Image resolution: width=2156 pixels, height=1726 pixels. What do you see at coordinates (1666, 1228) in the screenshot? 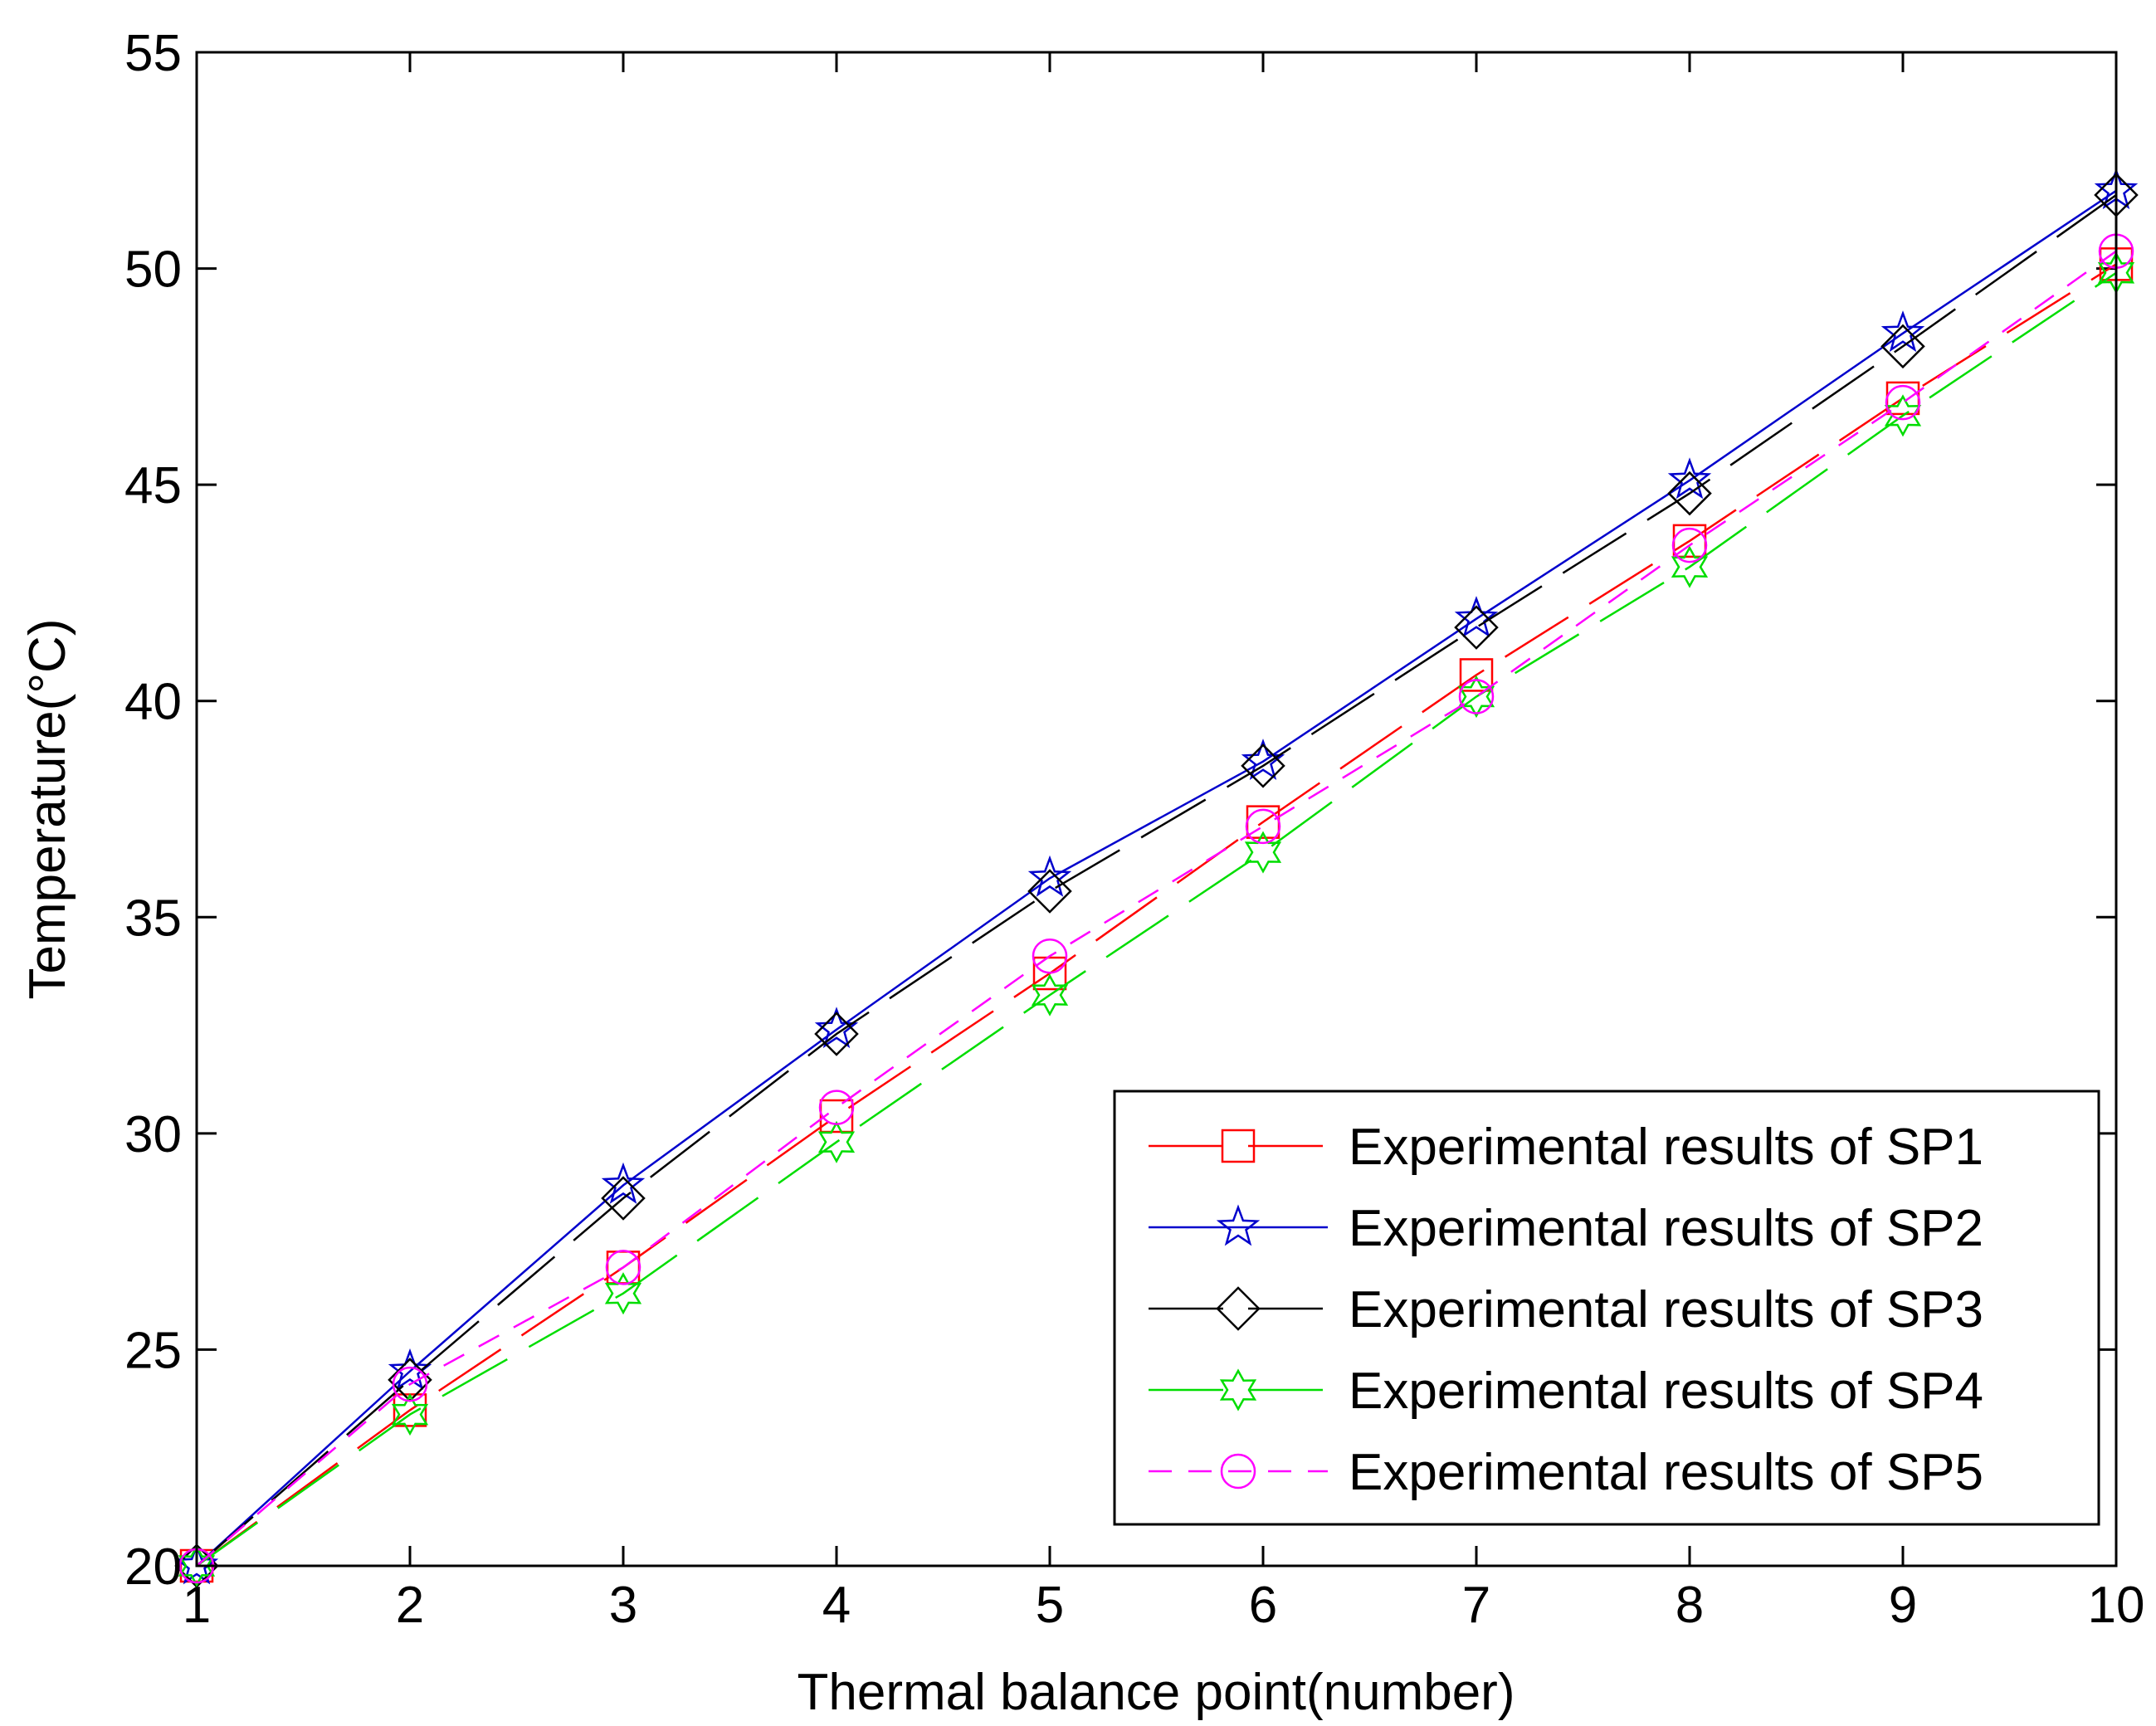
I see `legend-label: Experimental results of SP2` at bounding box center [1666, 1228].